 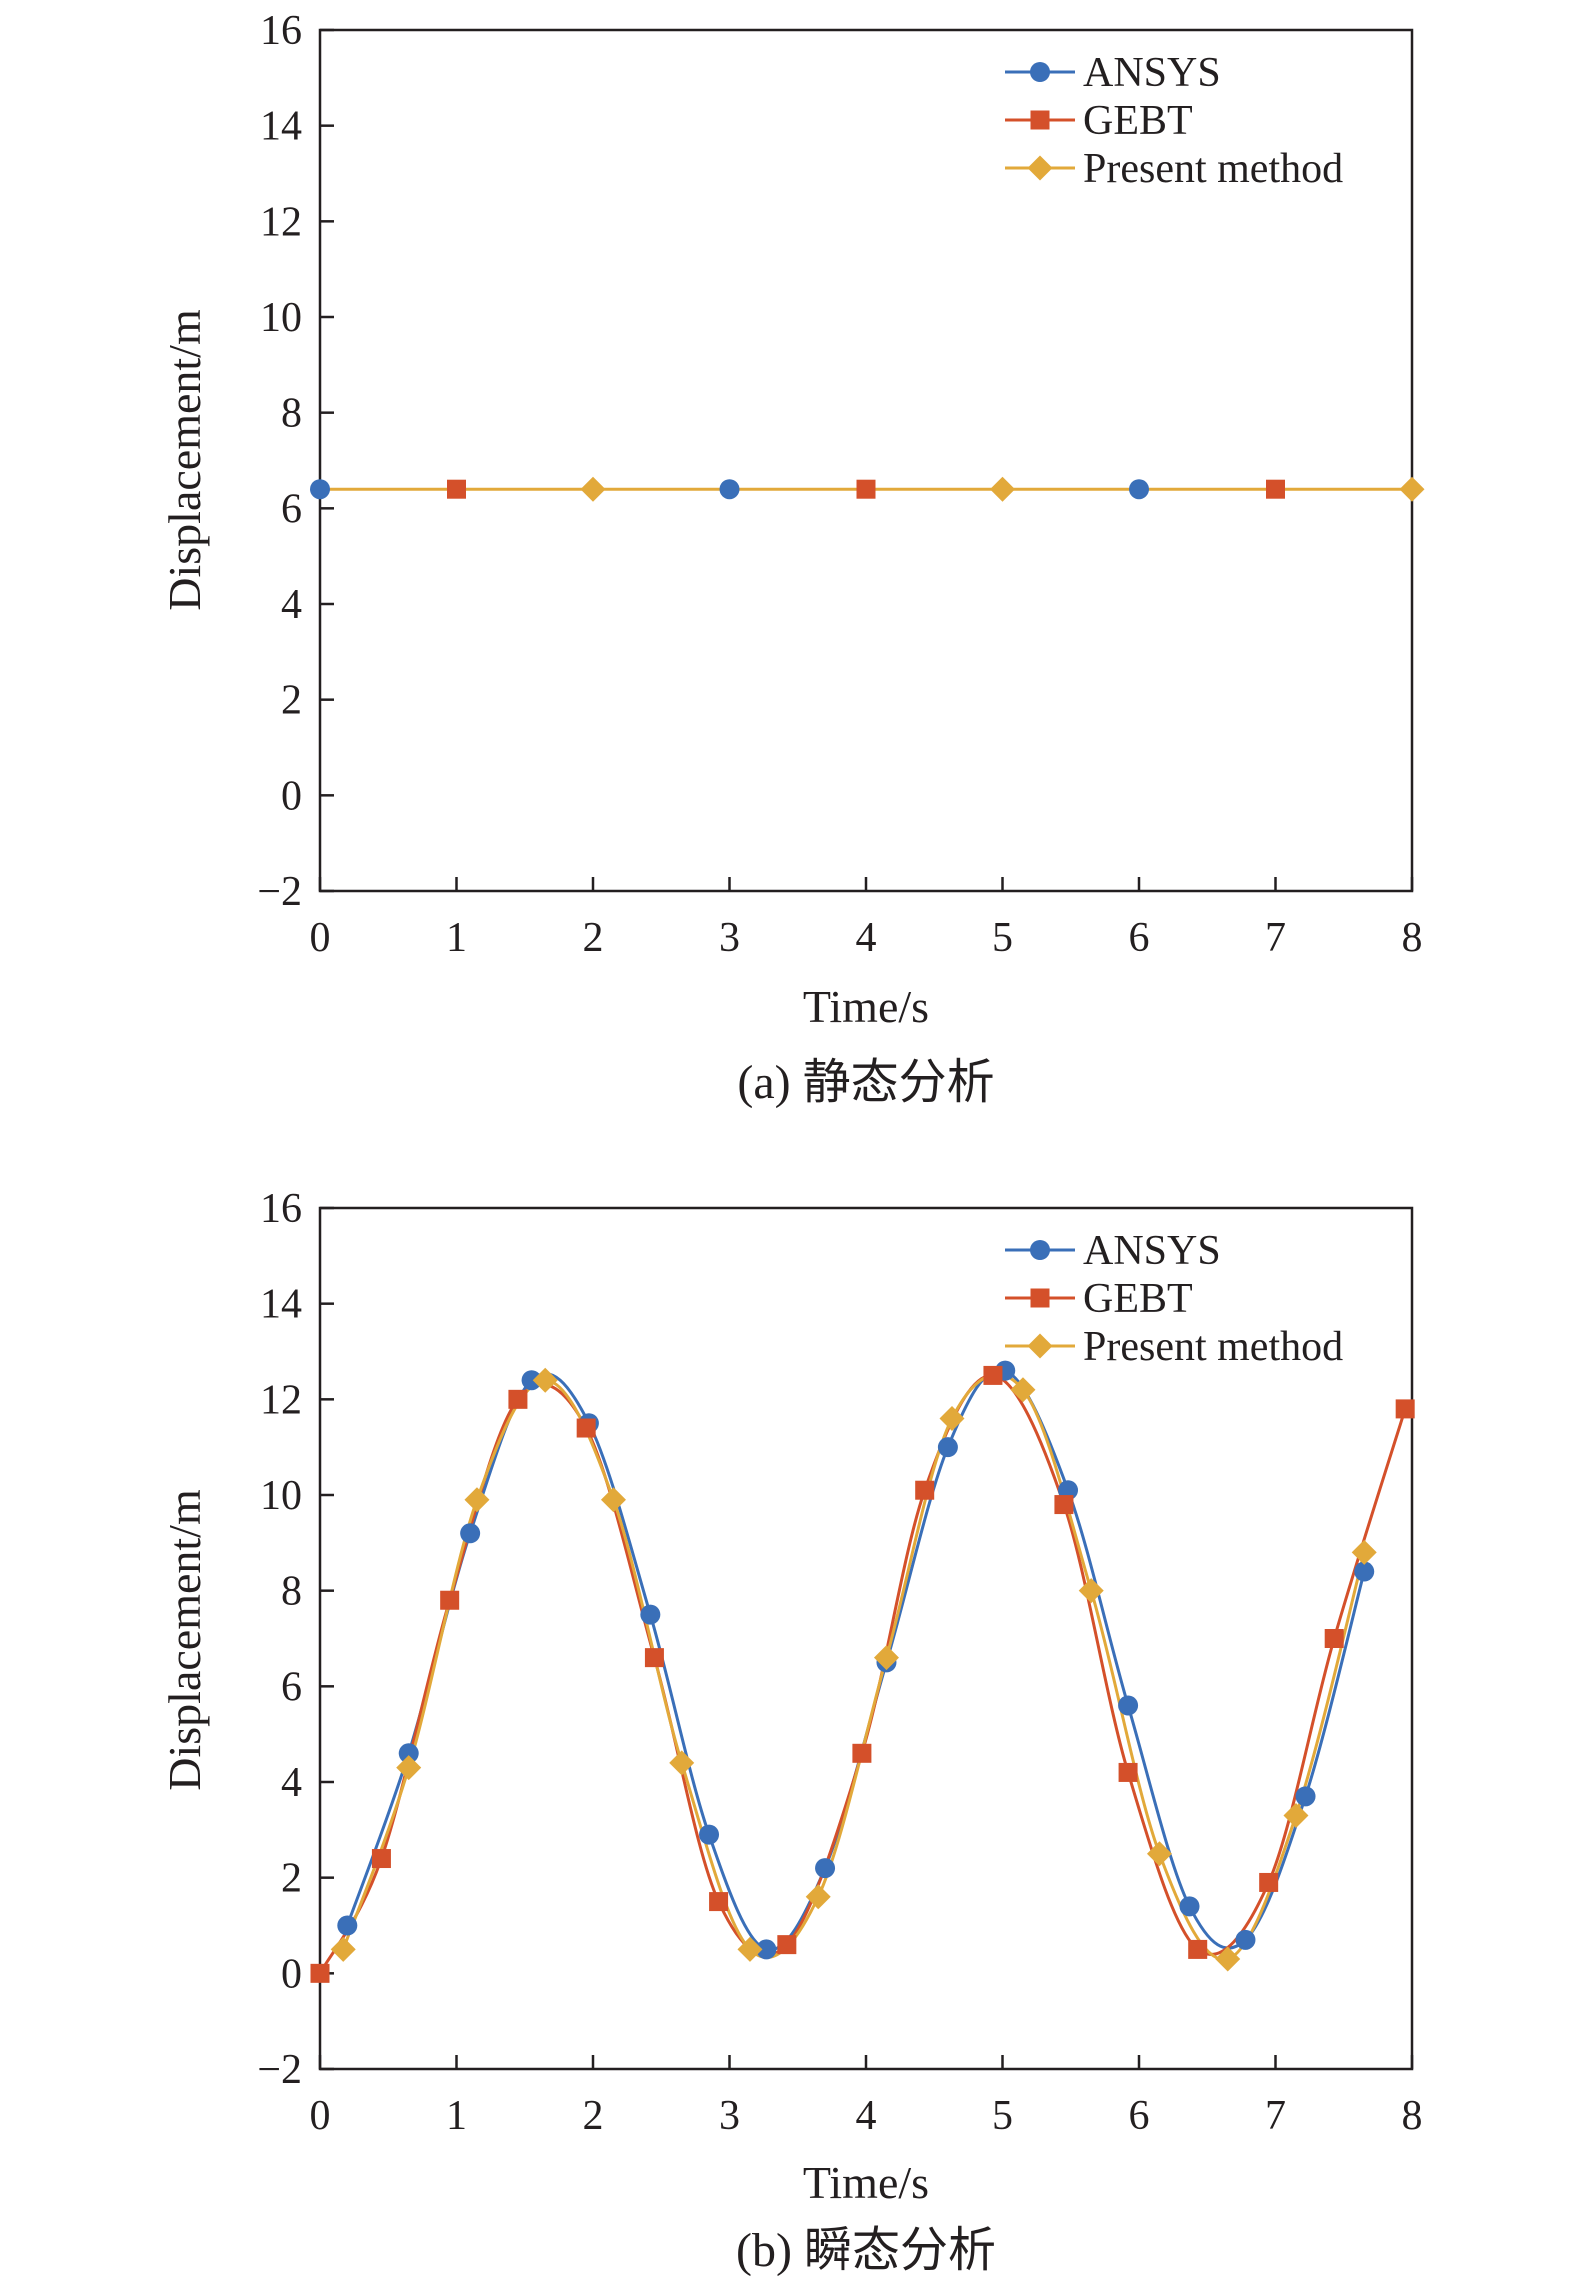 What do you see at coordinates (866, 2250) in the screenshot?
I see `caption-b: (b) 瞬态分析` at bounding box center [866, 2250].